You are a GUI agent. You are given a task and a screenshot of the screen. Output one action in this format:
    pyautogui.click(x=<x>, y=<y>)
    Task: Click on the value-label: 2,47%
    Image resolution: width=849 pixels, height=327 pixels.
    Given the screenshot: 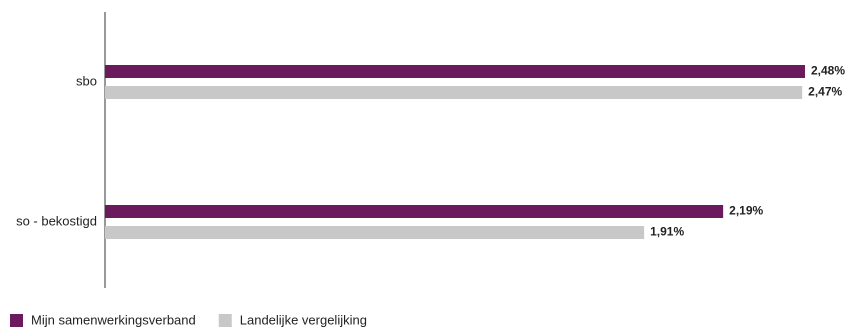 What is the action you would take?
    pyautogui.click(x=825, y=92)
    